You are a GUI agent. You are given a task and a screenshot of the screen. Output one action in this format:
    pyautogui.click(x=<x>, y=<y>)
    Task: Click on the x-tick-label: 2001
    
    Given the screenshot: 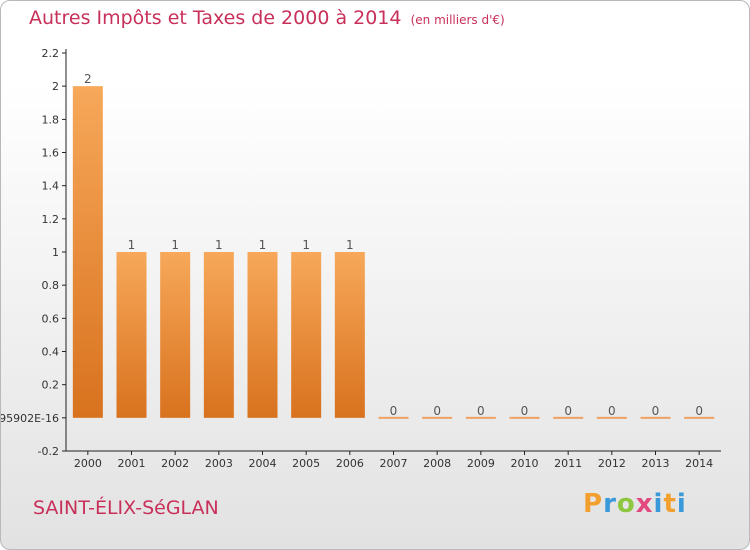 What is the action you would take?
    pyautogui.click(x=132, y=463)
    